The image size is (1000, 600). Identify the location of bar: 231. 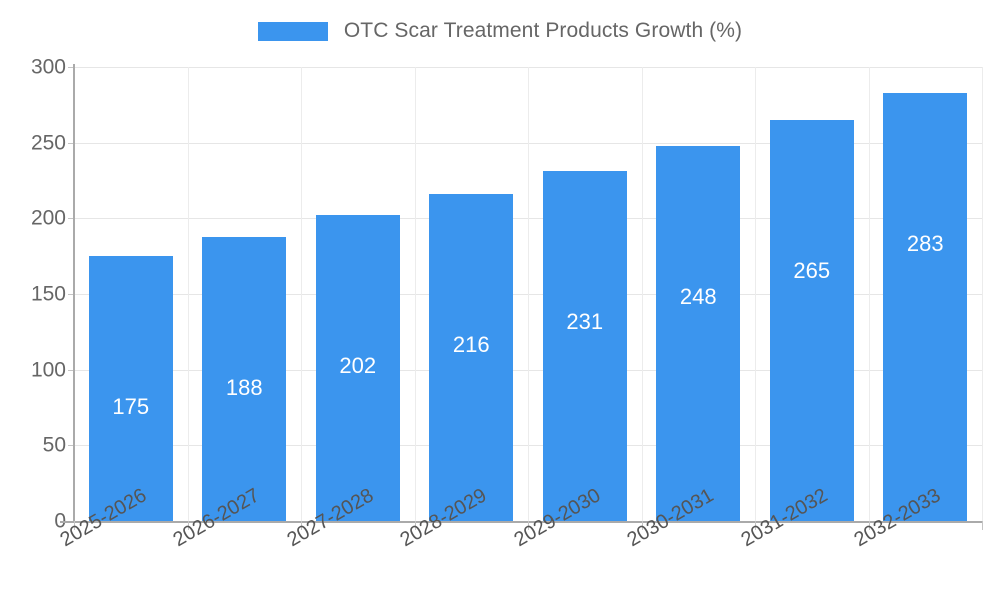
(584, 346).